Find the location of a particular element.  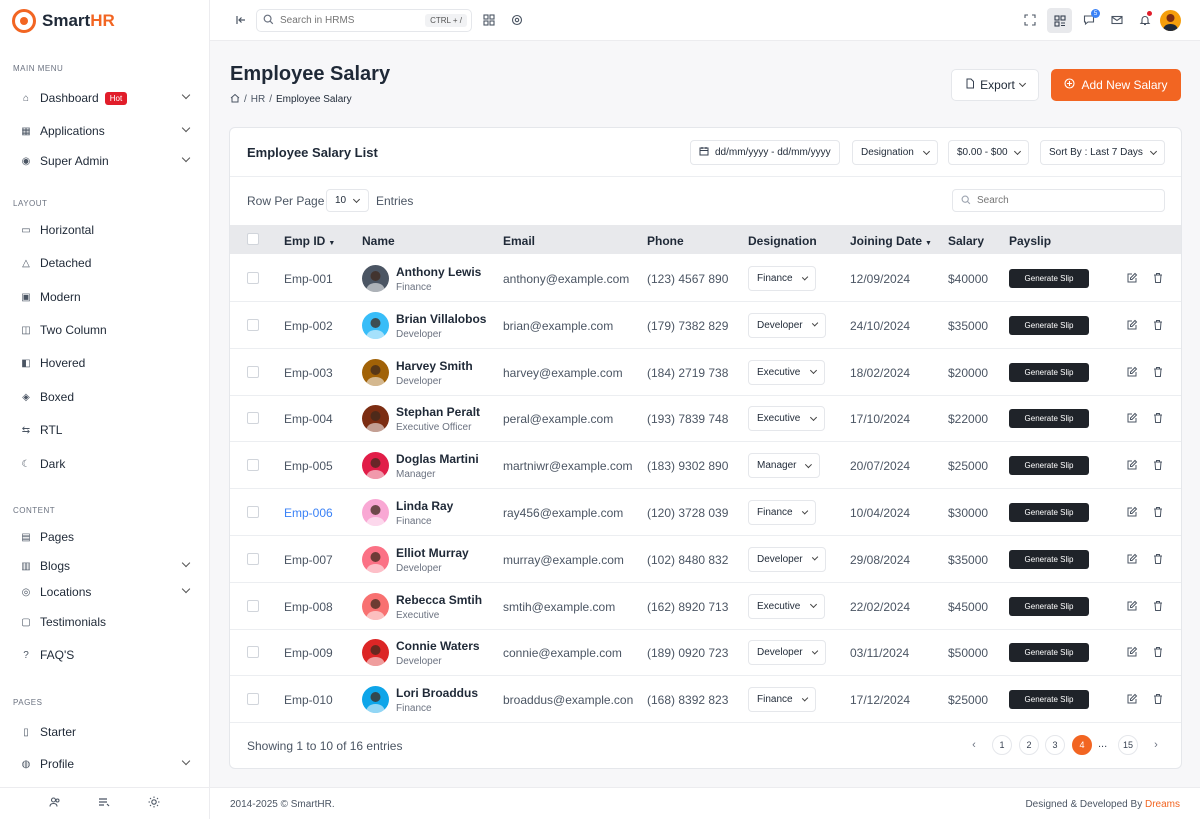

users-icon is located at coordinates (55, 803).